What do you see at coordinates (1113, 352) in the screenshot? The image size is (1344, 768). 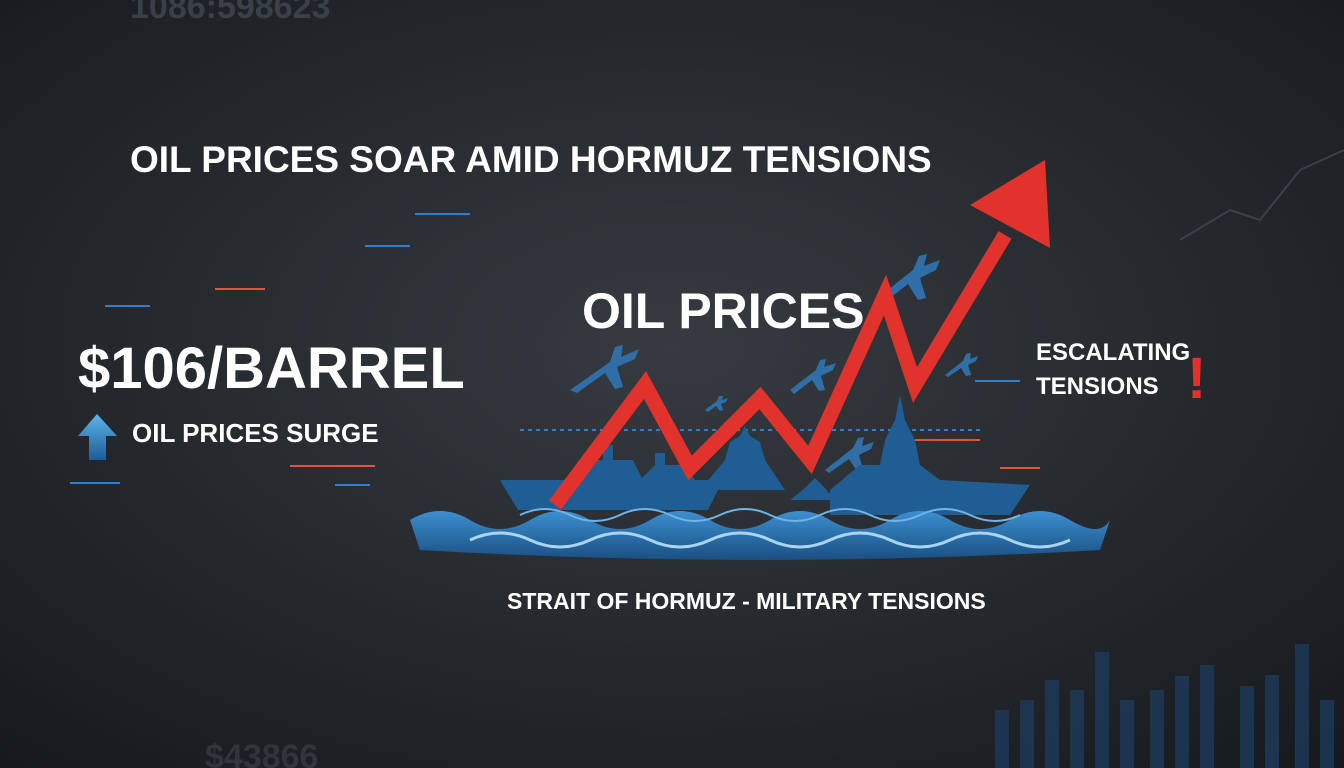 I see `alert-line: ESCALATING` at bounding box center [1113, 352].